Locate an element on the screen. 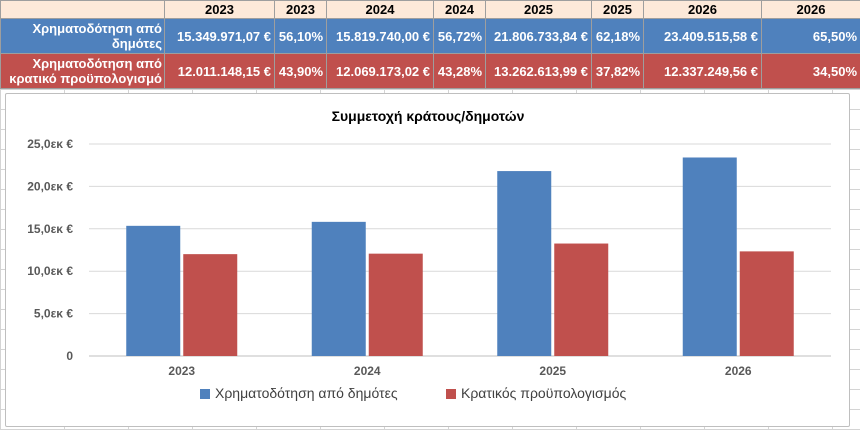 The height and width of the screenshot is (431, 860). legend-label: Χρηματοδότηση από δημότες is located at coordinates (306, 393).